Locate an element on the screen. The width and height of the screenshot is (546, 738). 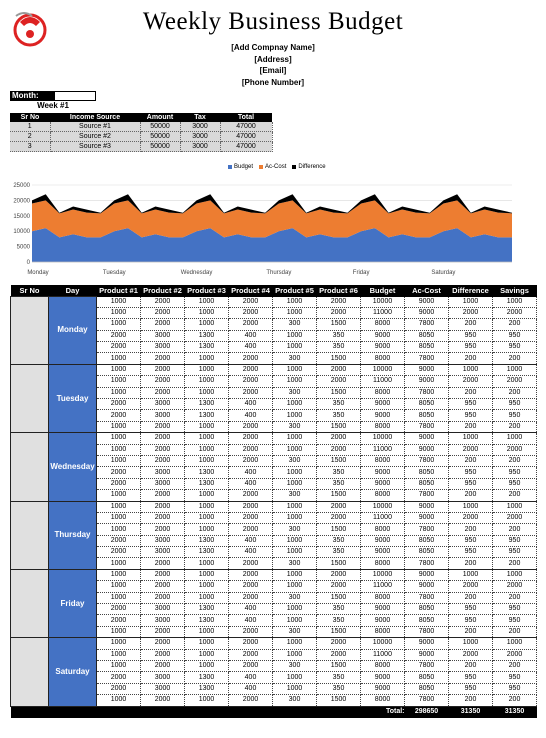
income-cell: 50000 is located at coordinates (160, 146).